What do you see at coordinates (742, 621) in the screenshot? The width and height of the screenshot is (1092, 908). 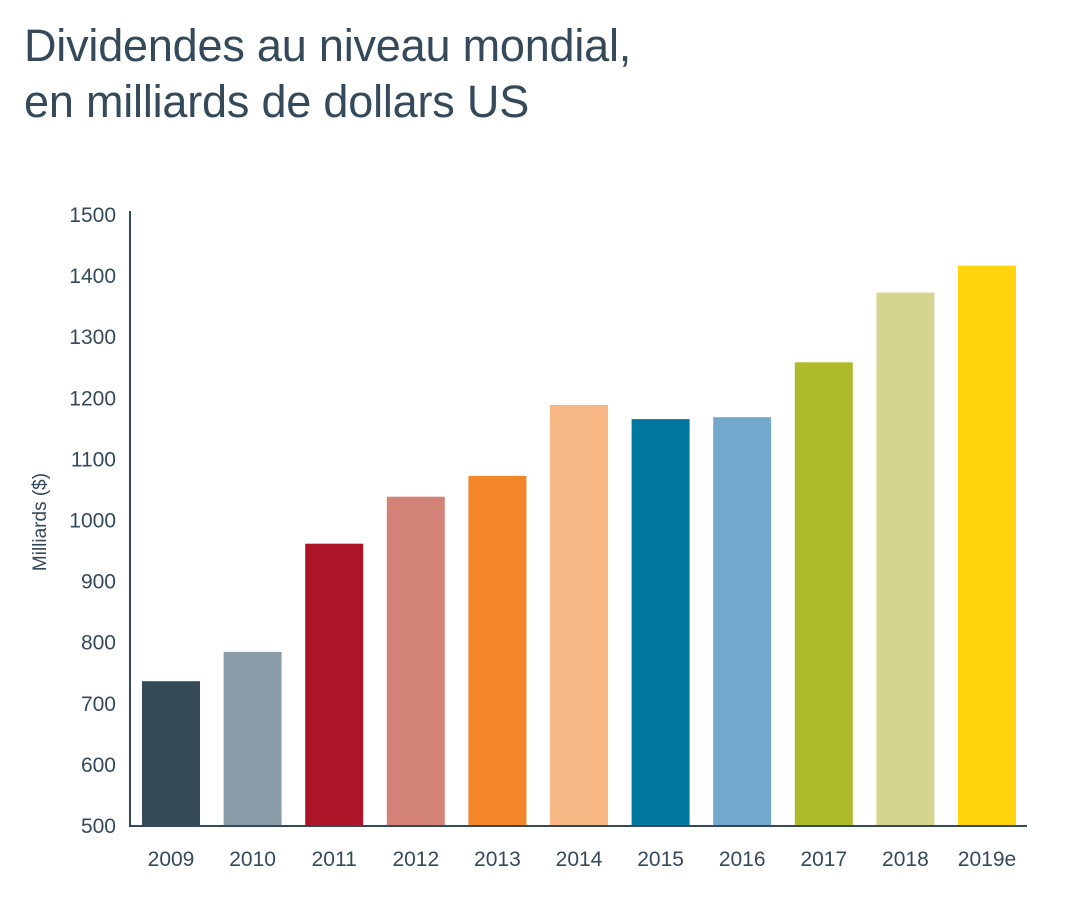 I see `bar-2016` at bounding box center [742, 621].